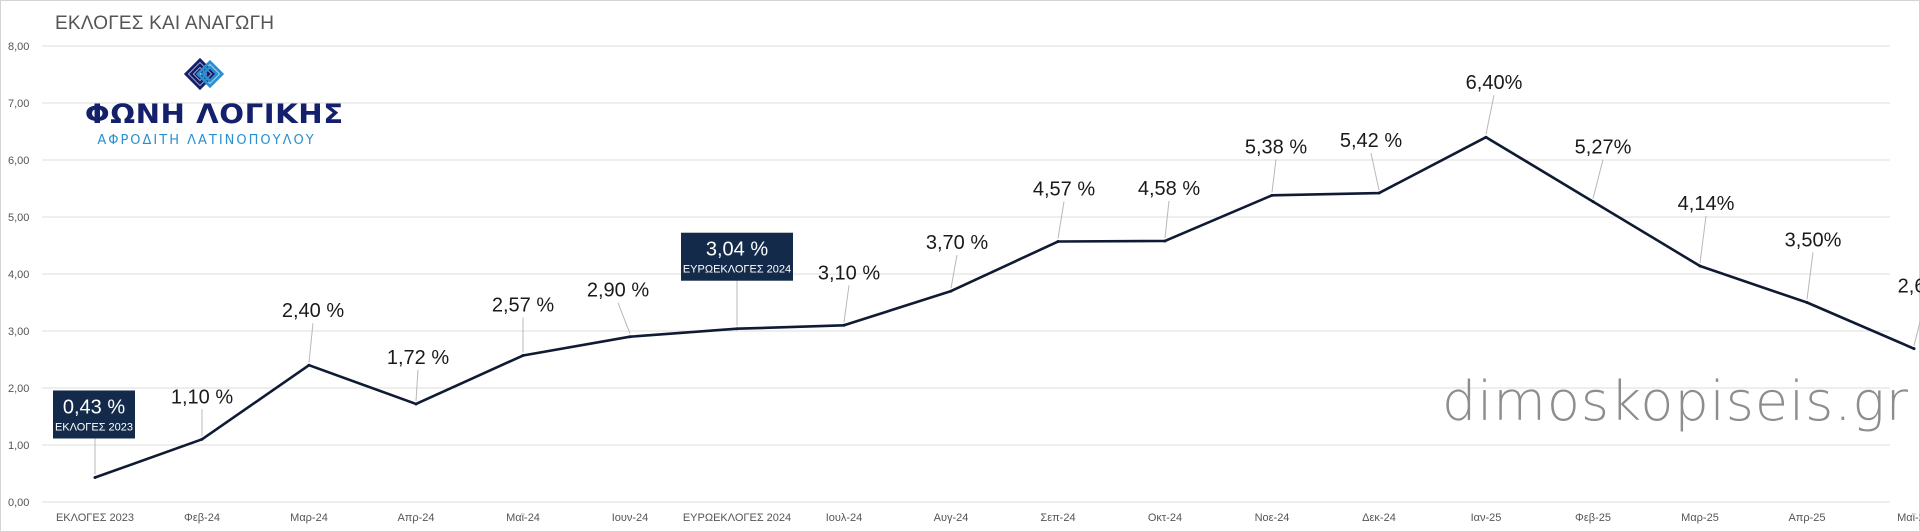 Image resolution: width=1920 pixels, height=532 pixels. I want to click on x-tick-label: ΕΥΡΩΕΚΛΟΓΕΣ 2024, so click(737, 518).